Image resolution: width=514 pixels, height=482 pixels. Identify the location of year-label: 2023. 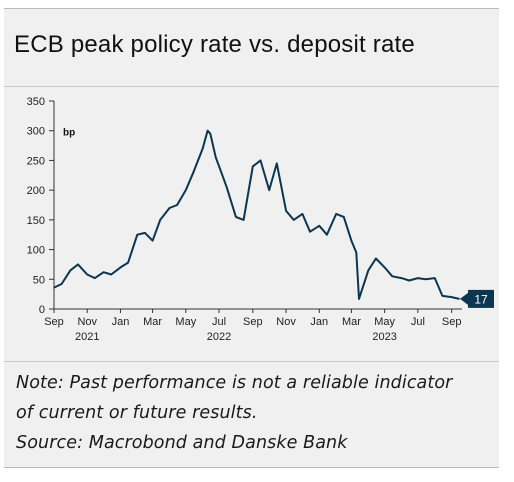
(384, 337).